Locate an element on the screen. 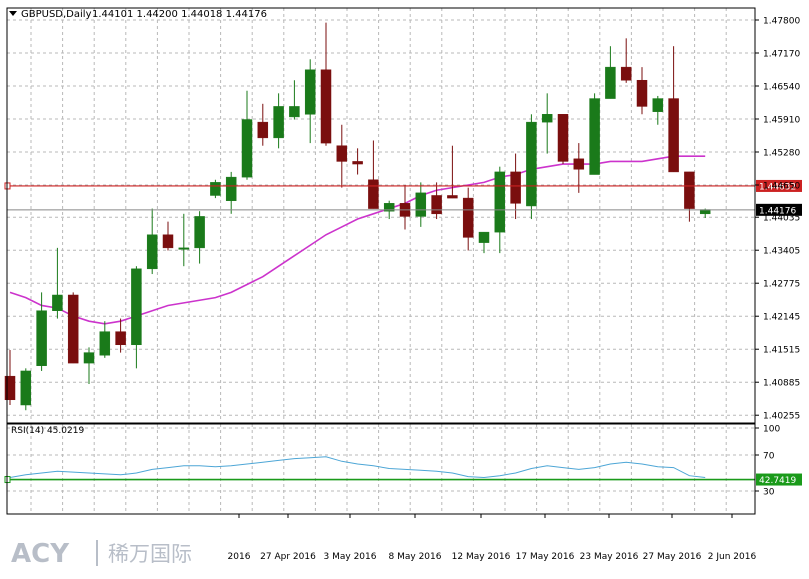 Image resolution: width=809 pixels, height=579 pixels. price-tick-label: 1.40255 is located at coordinates (781, 417).